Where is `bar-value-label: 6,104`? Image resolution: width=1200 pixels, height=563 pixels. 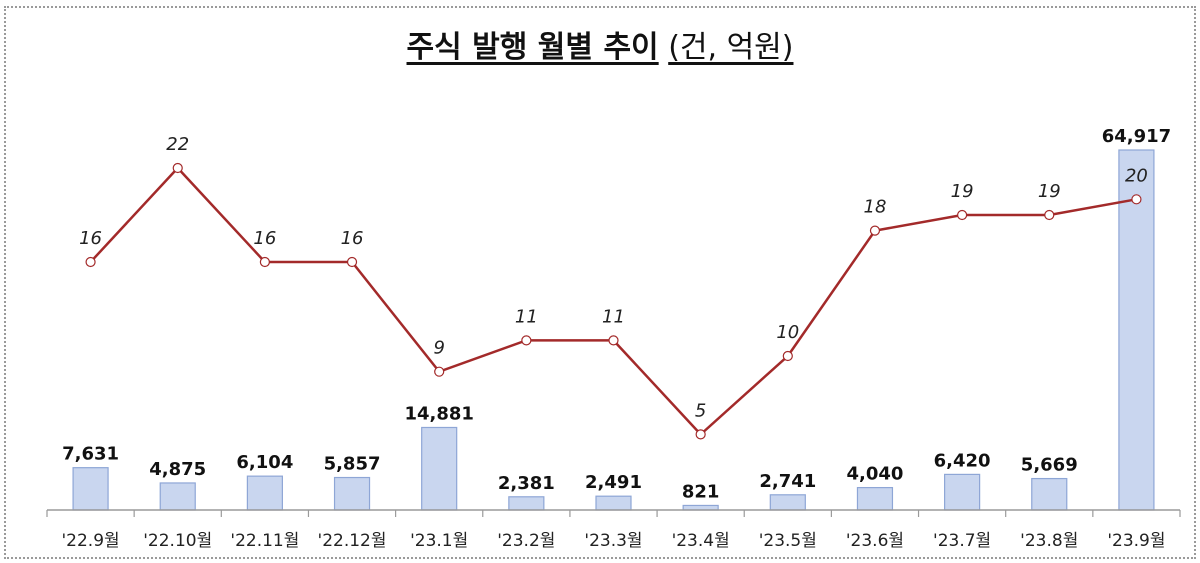
bar-value-label: 6,104 is located at coordinates (264, 462).